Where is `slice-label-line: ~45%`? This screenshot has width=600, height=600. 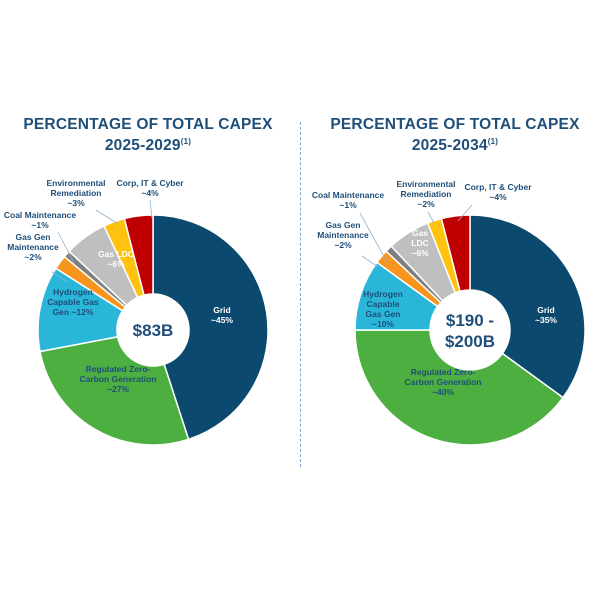
slice-label-line: ~45% is located at coordinates (222, 320).